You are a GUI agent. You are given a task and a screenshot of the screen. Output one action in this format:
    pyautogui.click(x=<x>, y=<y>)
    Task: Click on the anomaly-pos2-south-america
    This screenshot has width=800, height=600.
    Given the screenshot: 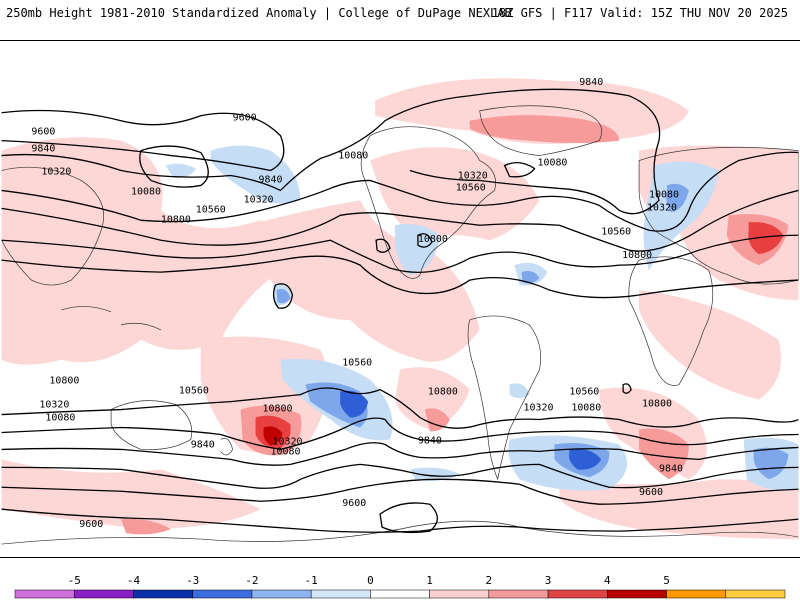 What is the action you would take?
    pyautogui.click(x=437, y=420)
    